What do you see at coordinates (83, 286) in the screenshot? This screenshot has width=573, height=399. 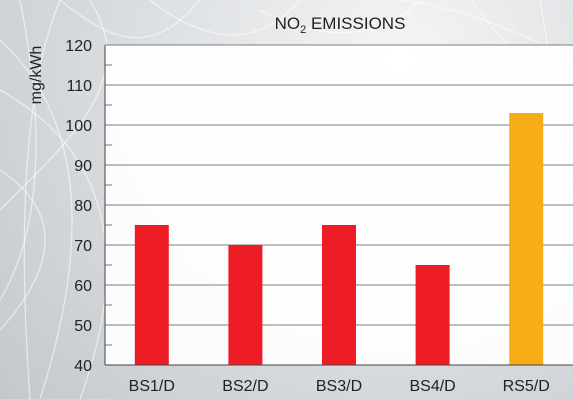 I see `y-tick-label: 60` at bounding box center [83, 286].